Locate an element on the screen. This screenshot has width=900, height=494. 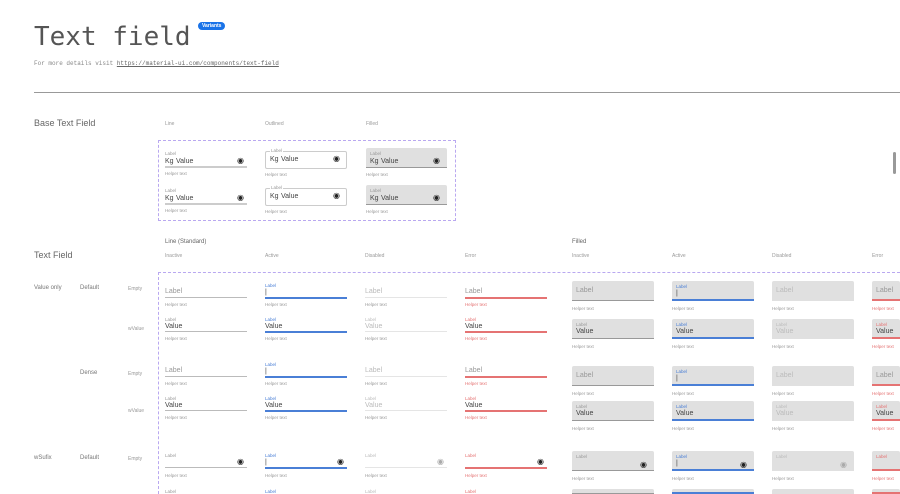
row-type-label: Value only is located at coordinates (48, 288).